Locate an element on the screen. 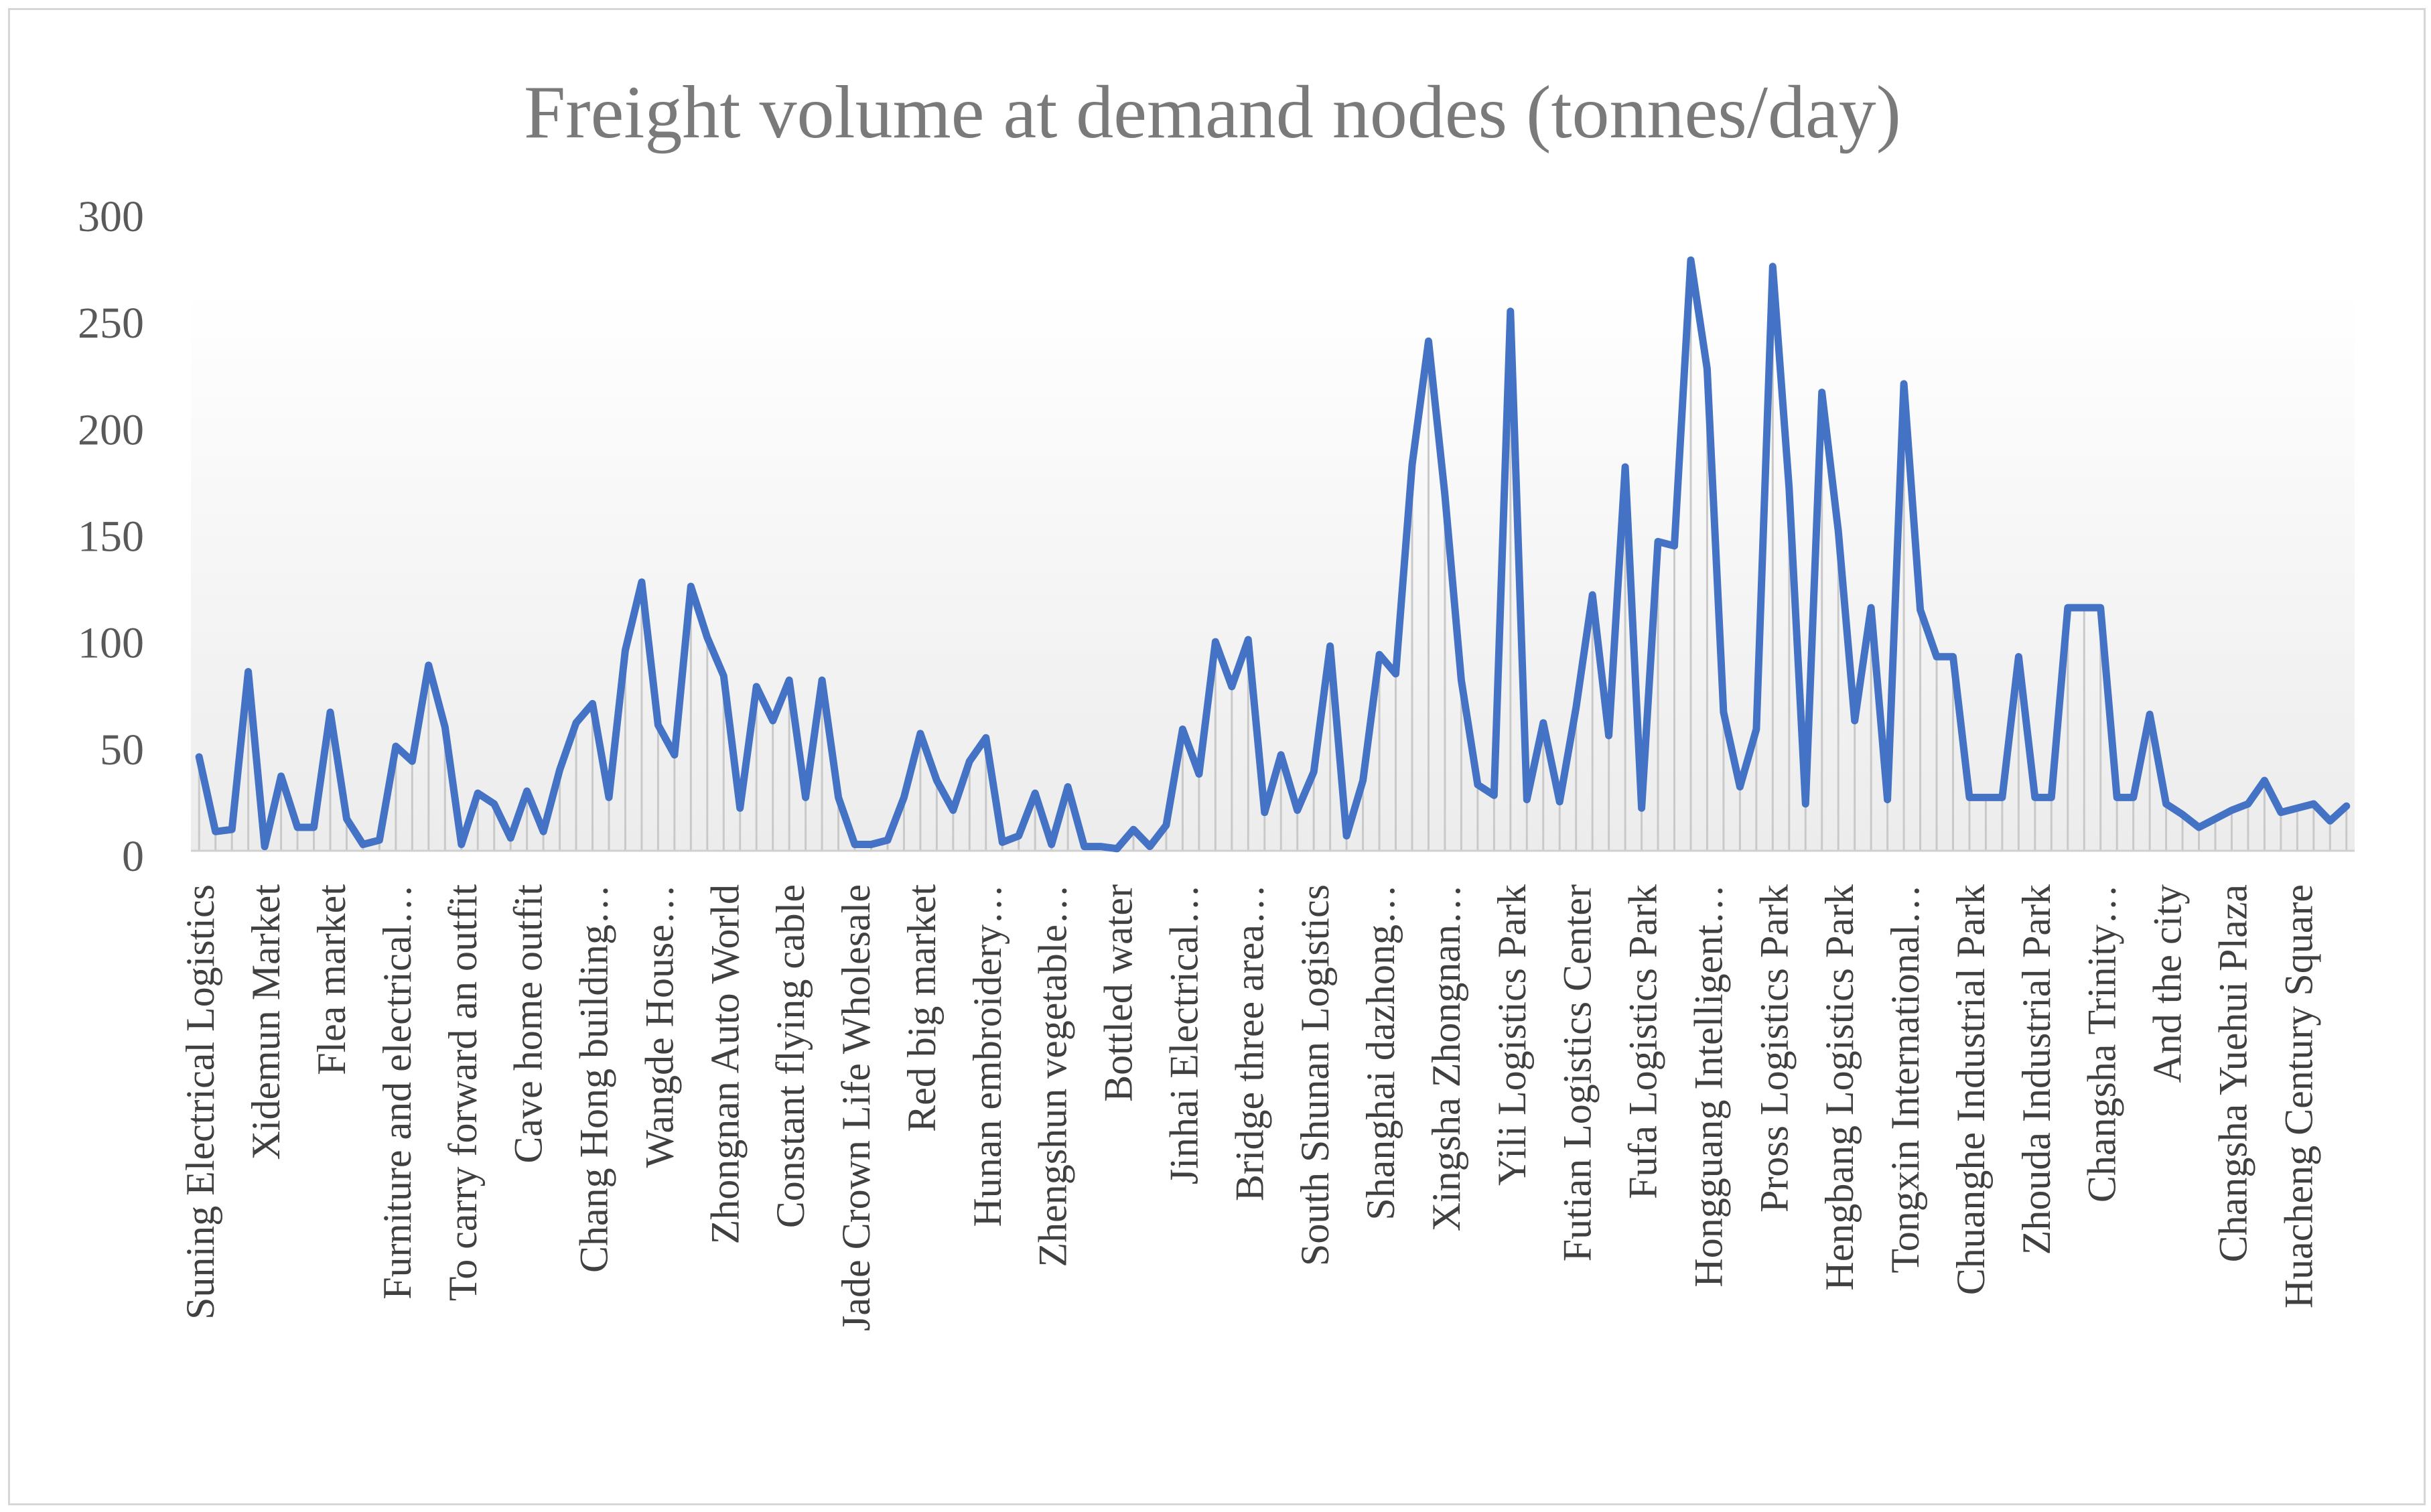 The width and height of the screenshot is (2431, 1512). x-tick-label: Red big market is located at coordinates (922, 1008).